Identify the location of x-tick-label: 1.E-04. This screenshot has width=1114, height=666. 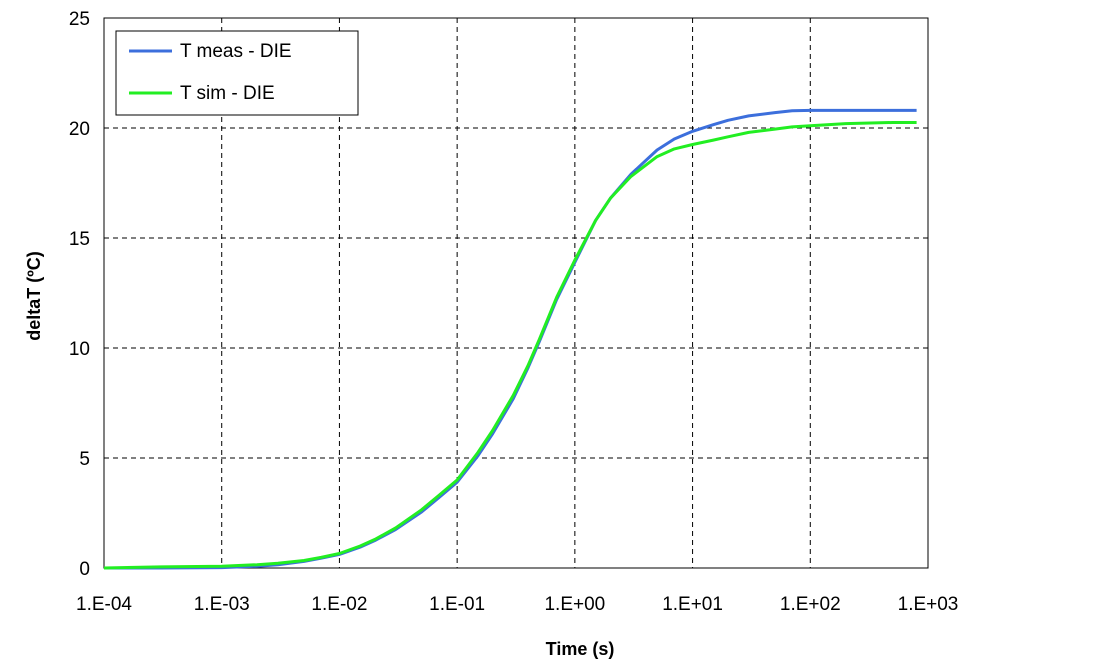
(104, 604).